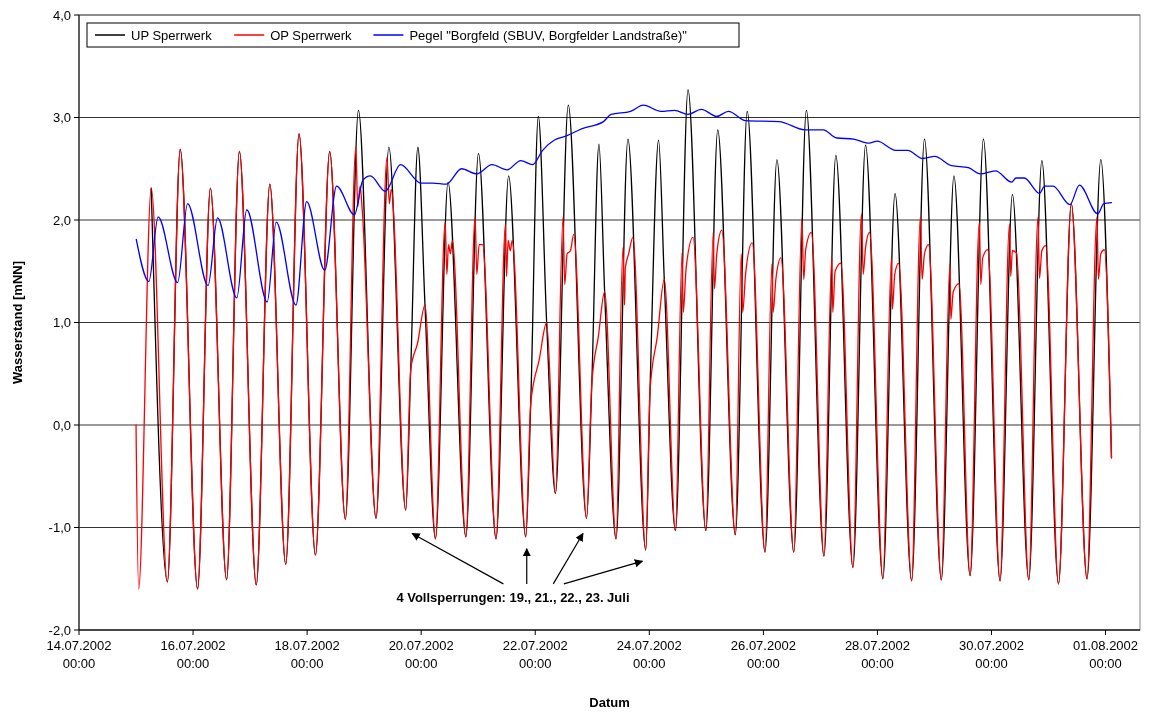  Describe the element at coordinates (61, 117) in the screenshot. I see `y-tick-label: 3,0` at that location.